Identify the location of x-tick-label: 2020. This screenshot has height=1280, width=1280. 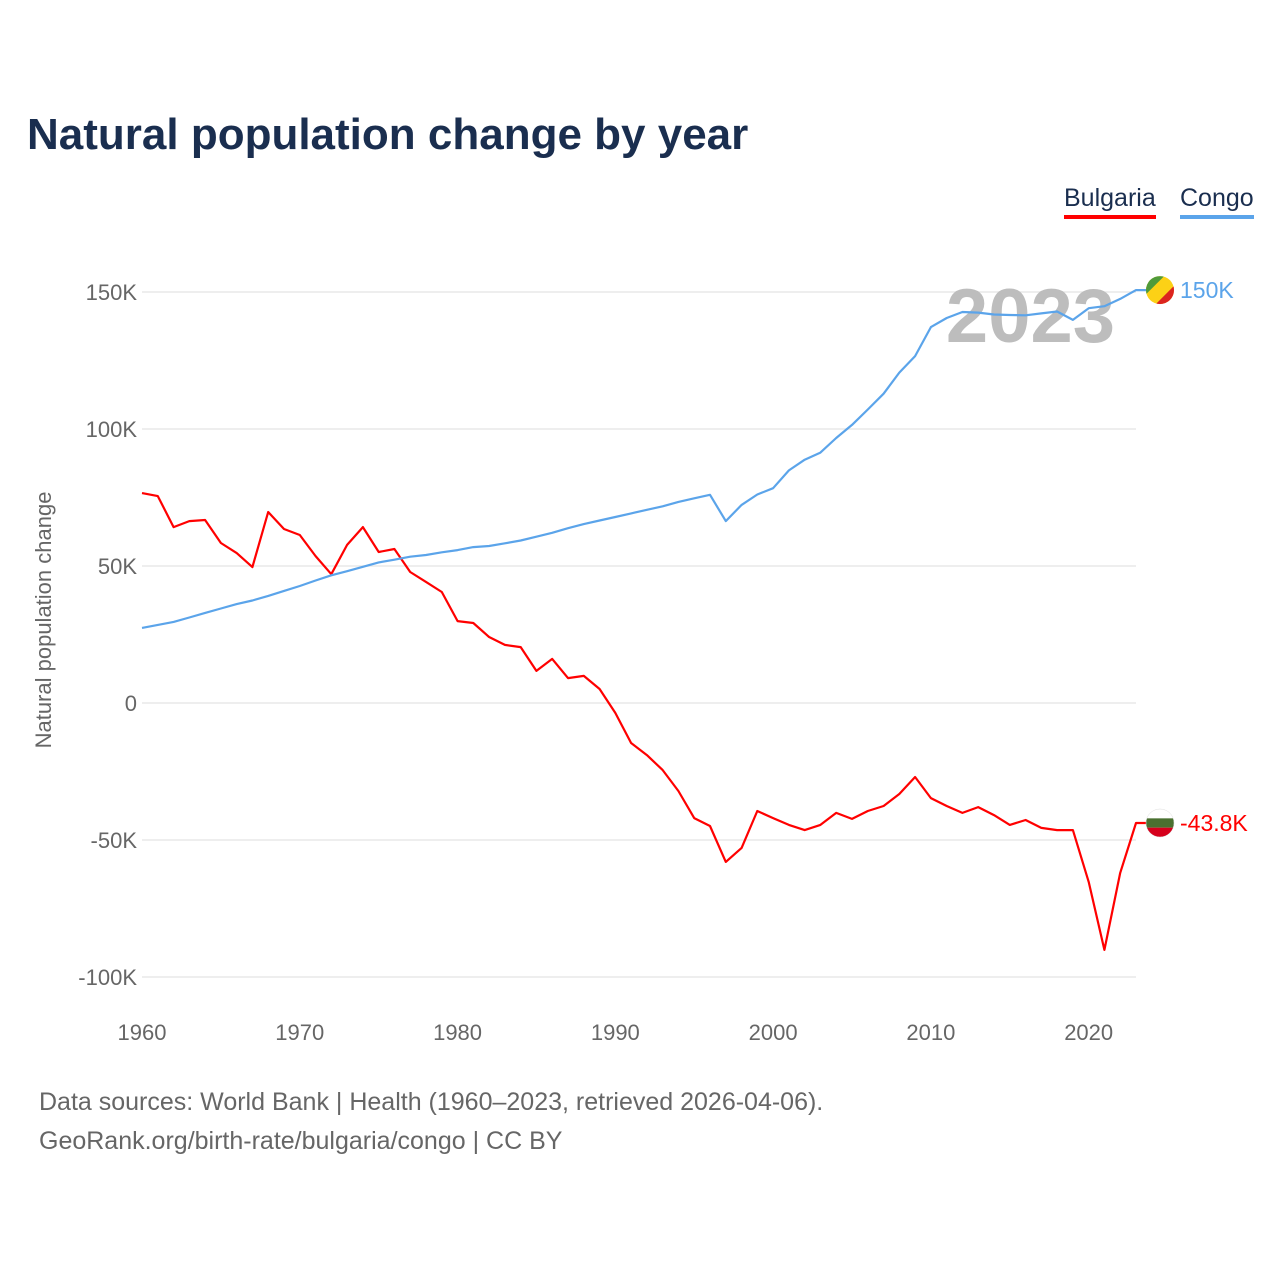
(1088, 1032).